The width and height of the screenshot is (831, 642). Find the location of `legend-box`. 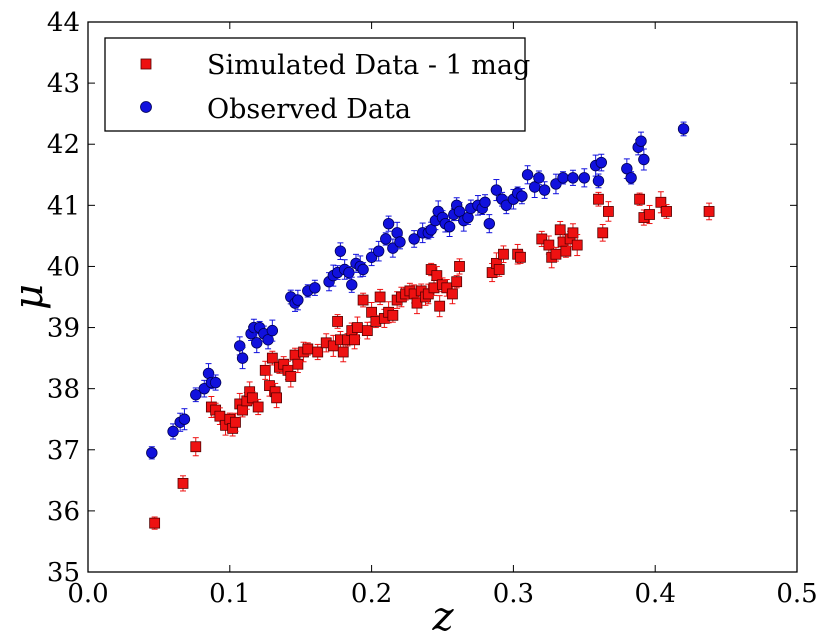

legend-box is located at coordinates (315, 84).